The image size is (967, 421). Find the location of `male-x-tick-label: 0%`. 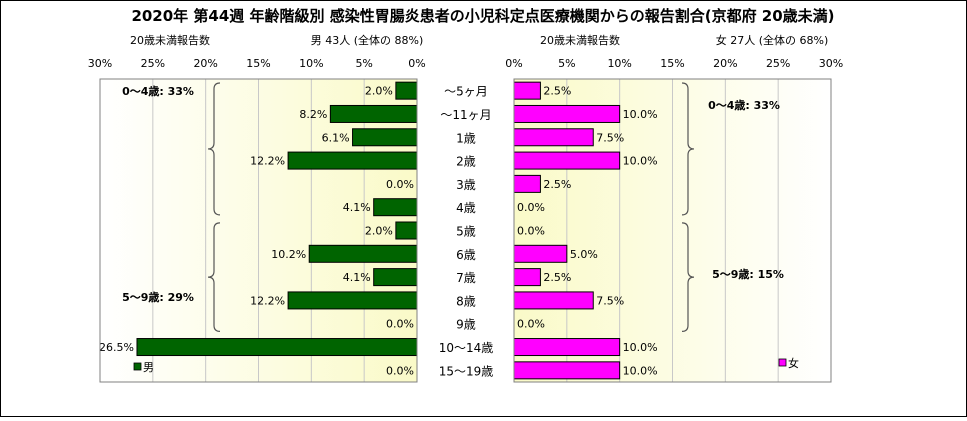

male-x-tick-label: 0% is located at coordinates (416, 63).